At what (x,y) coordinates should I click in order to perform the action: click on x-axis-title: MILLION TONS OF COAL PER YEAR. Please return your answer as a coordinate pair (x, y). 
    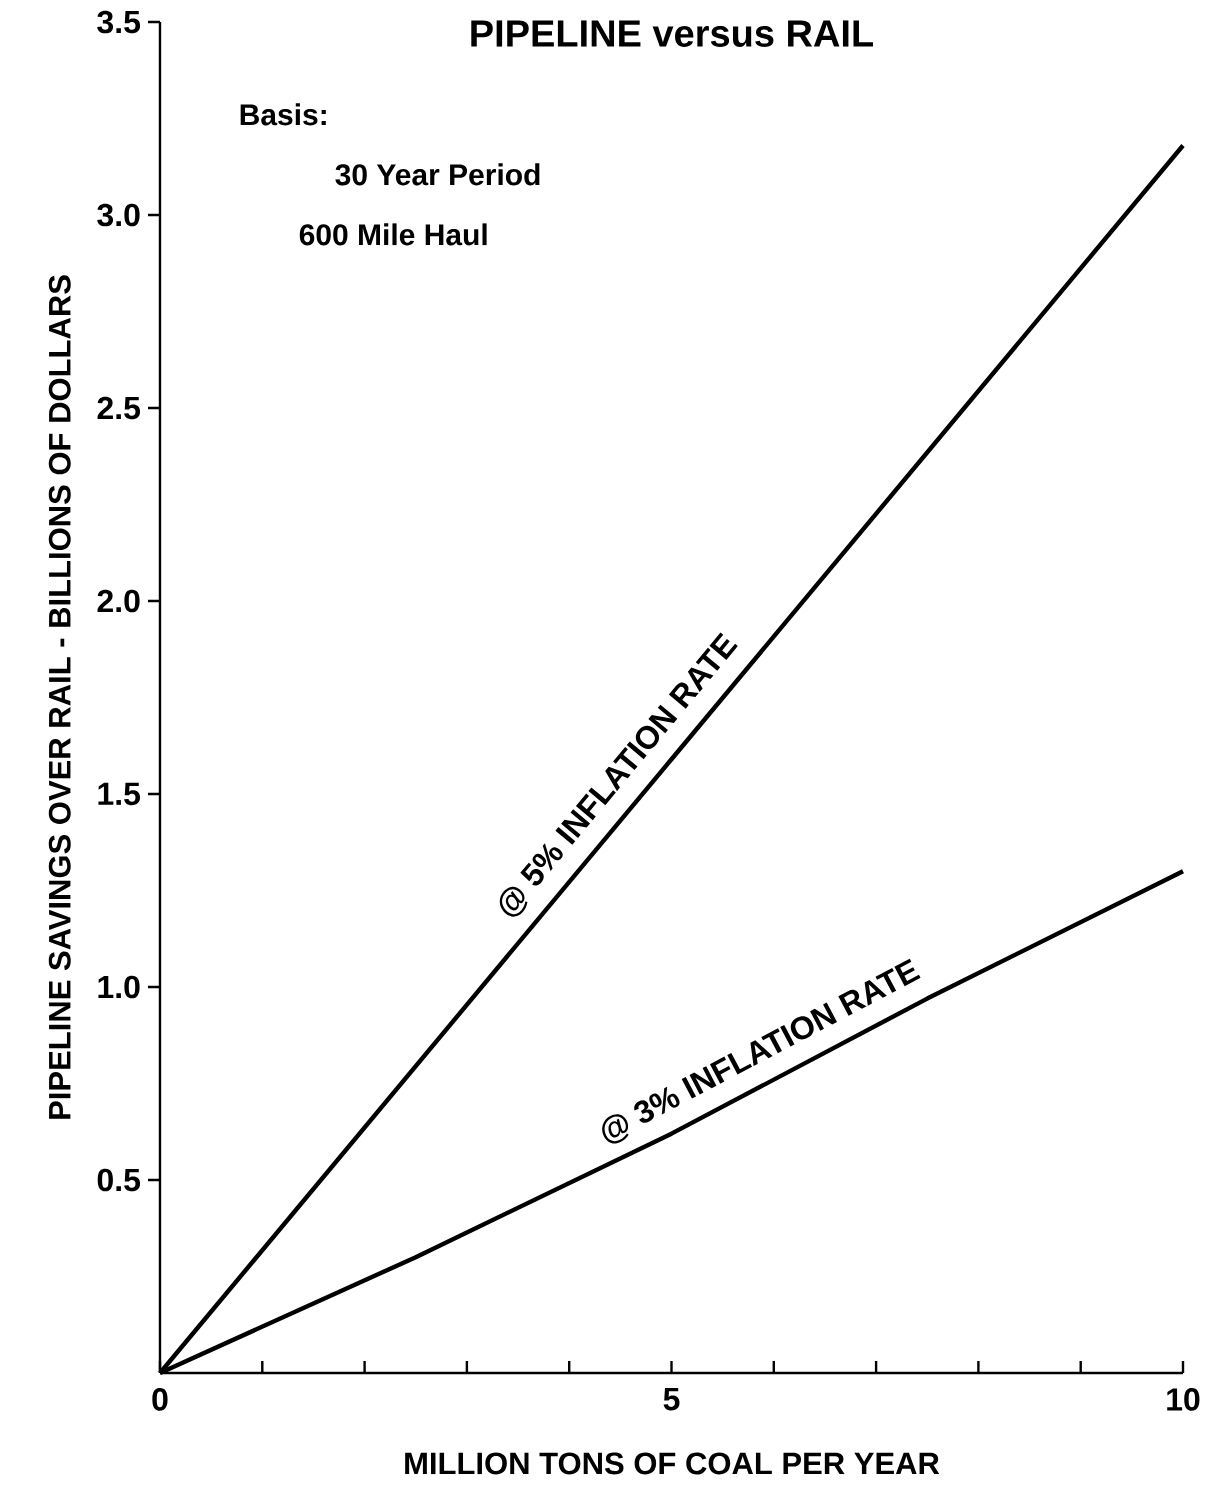
    Looking at the image, I should click on (672, 1463).